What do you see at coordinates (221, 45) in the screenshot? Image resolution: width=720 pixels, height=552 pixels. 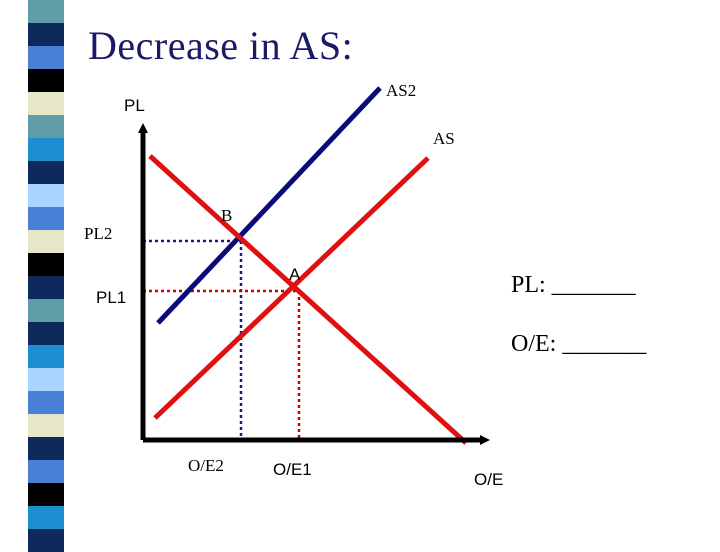 I see `slide-title: Decrease in AS:` at bounding box center [221, 45].